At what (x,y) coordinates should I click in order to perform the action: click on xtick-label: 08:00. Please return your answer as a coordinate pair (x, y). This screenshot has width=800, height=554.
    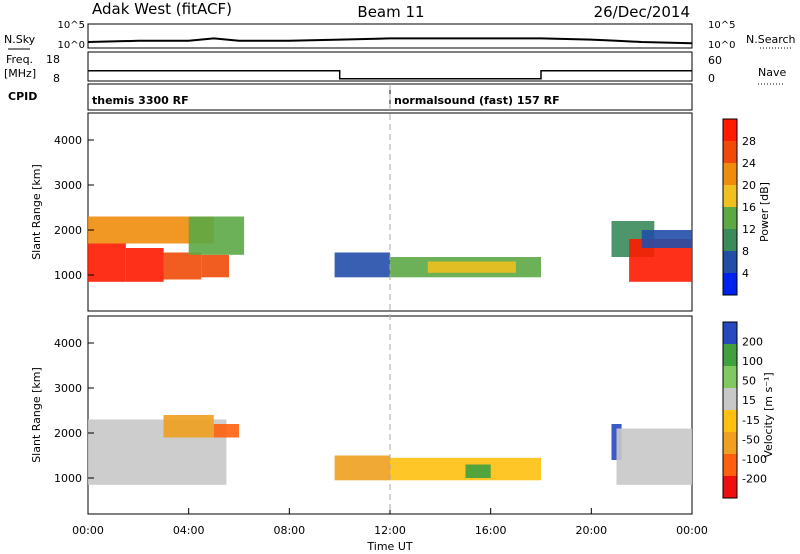
    Looking at the image, I should click on (289, 530).